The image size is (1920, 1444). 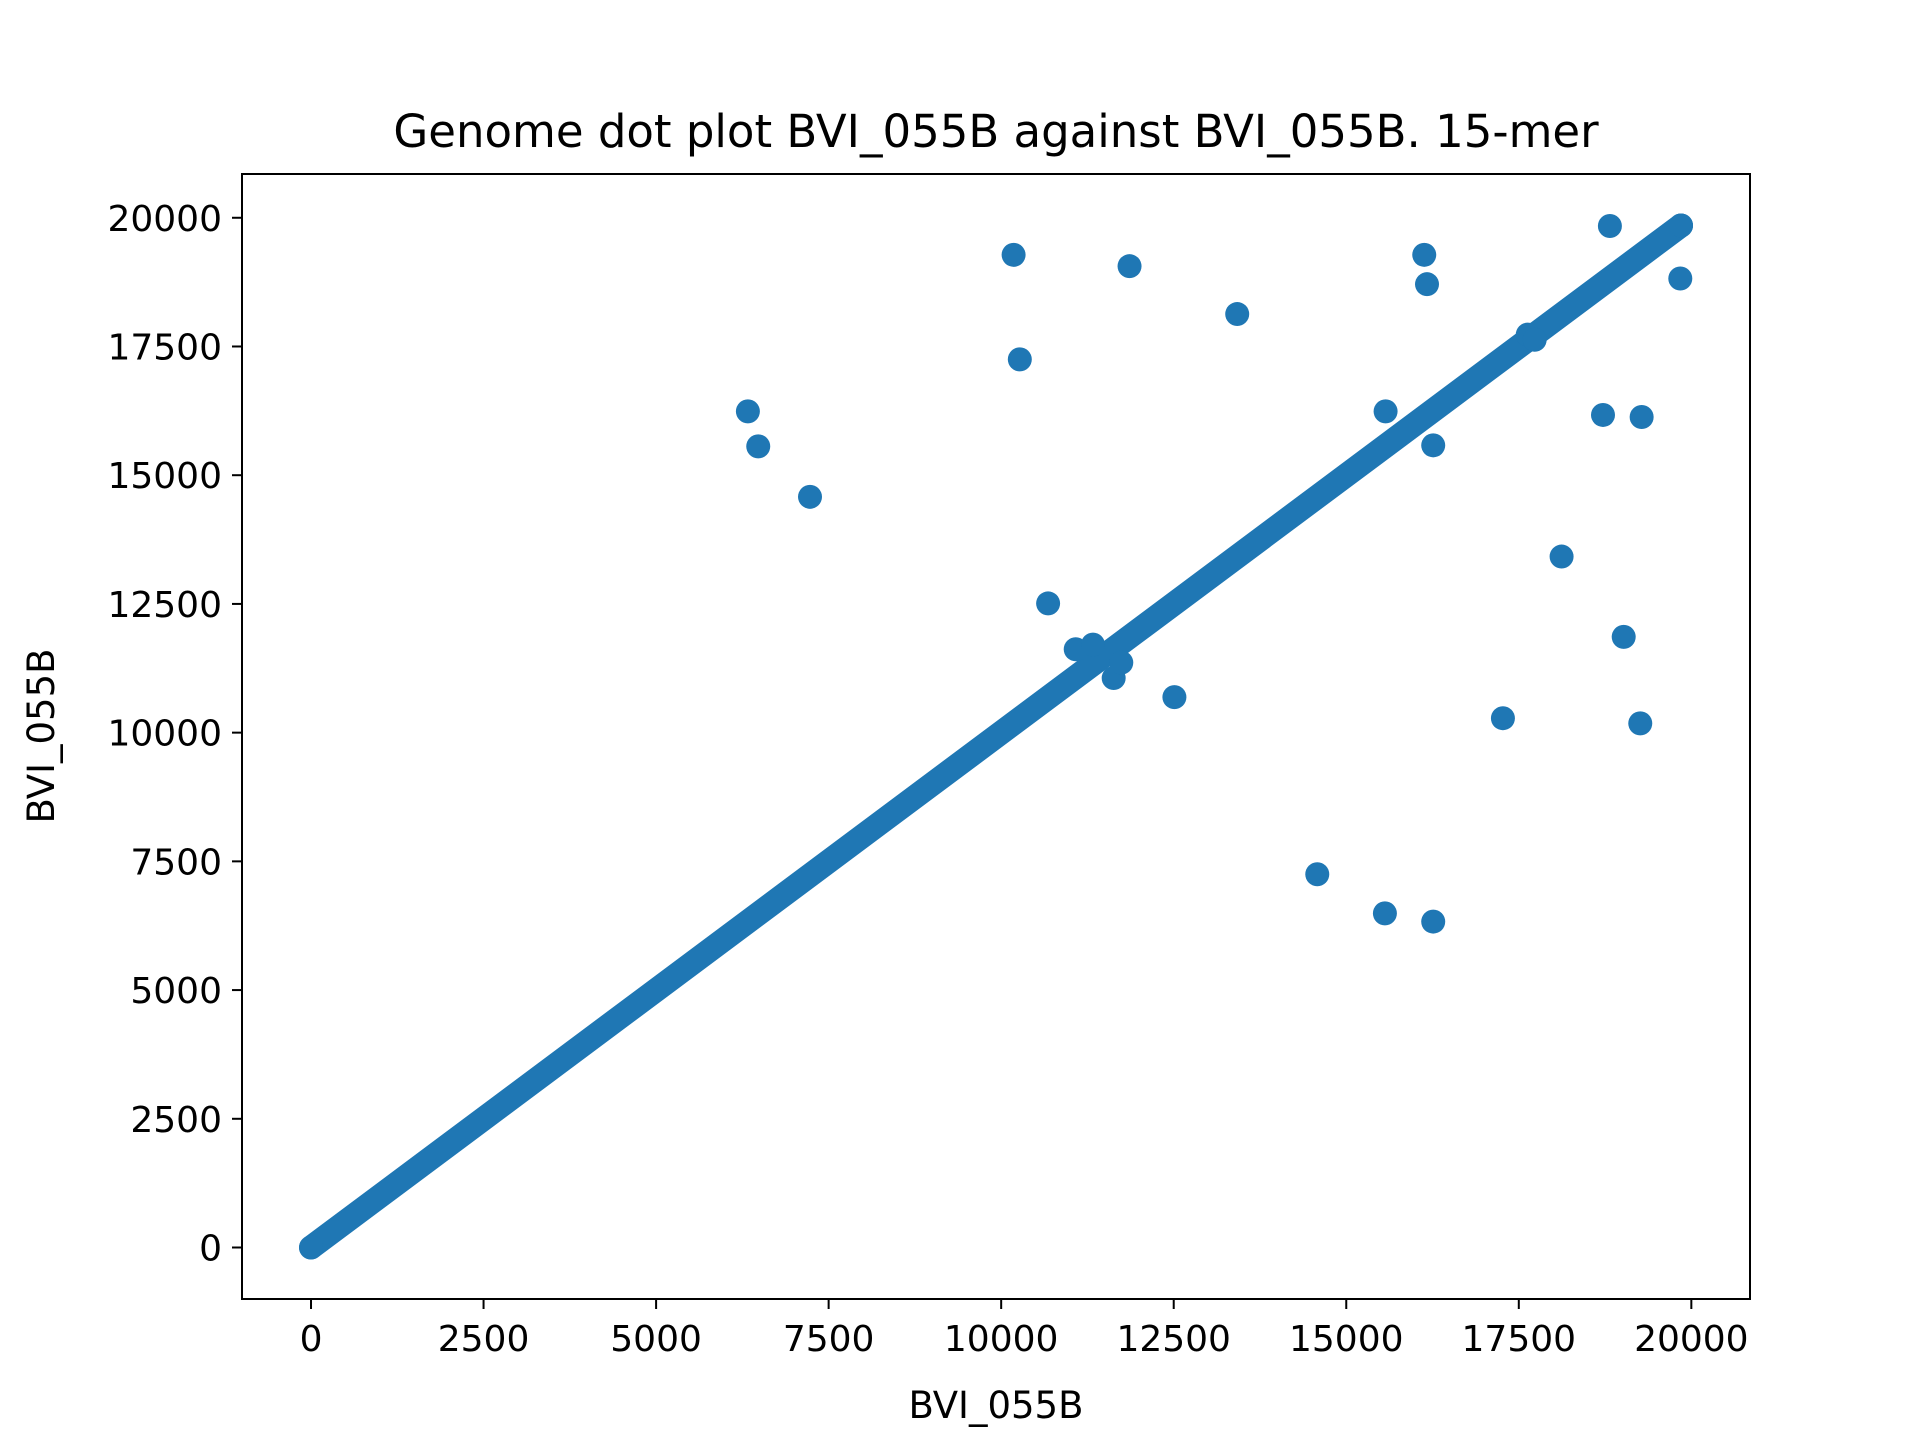 I want to click on x-tick-label: 15000, so click(x=1346, y=1339).